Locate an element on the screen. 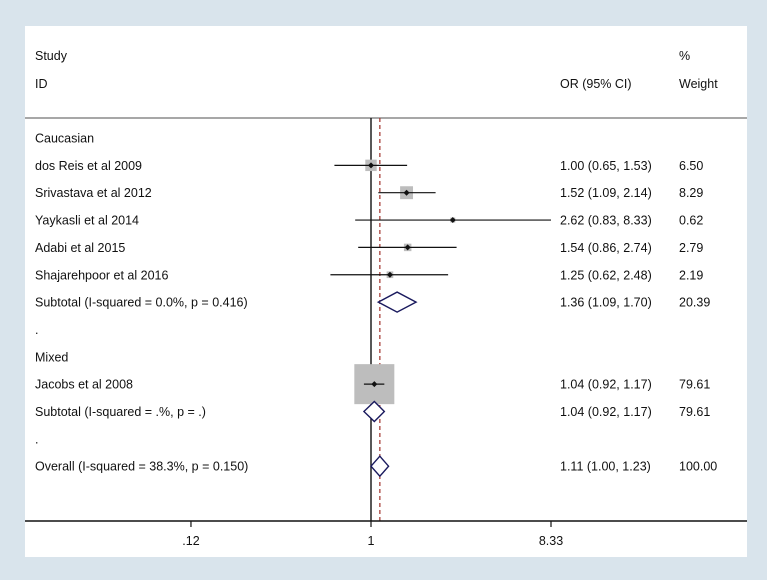 The width and height of the screenshot is (767, 580). point-estimate-jacobs-et-al-2008 is located at coordinates (374, 384).